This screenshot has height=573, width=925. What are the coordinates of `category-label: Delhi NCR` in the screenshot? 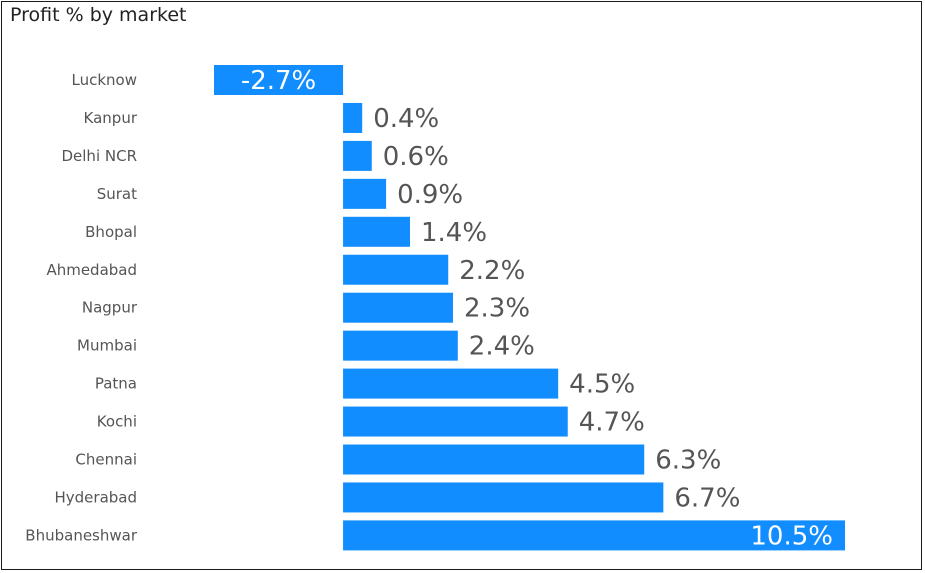 It's located at (99, 156).